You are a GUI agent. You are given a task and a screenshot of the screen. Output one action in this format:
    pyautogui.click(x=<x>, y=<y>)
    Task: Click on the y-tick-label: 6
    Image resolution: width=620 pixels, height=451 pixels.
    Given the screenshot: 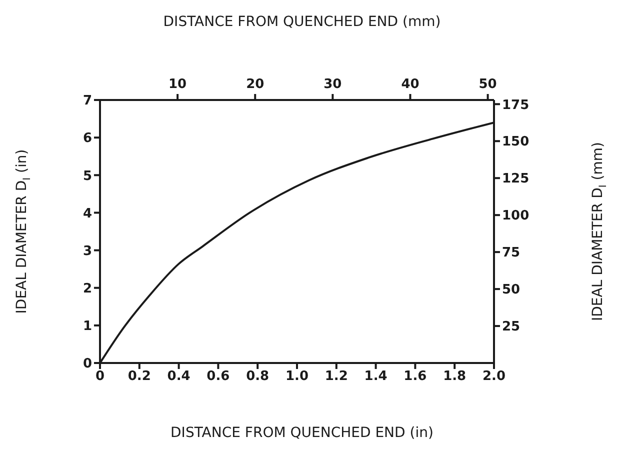 What is the action you would take?
    pyautogui.click(x=87, y=138)
    